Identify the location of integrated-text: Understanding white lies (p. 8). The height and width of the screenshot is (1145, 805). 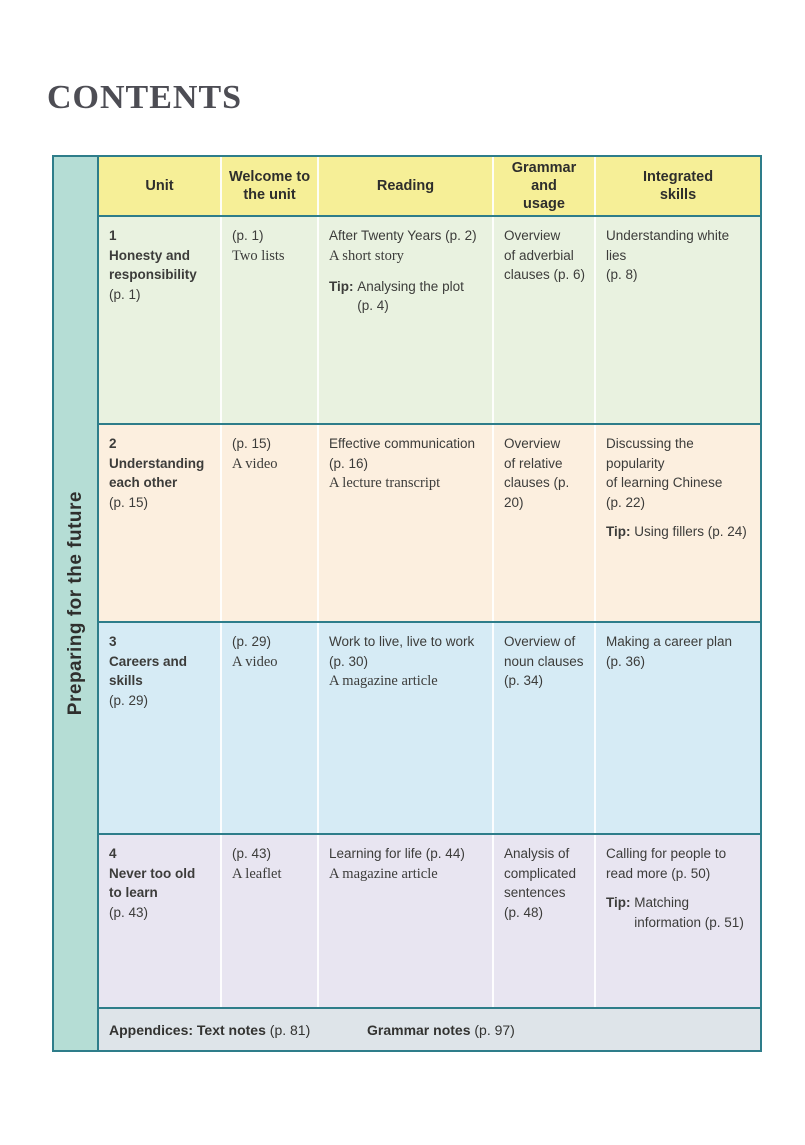
(668, 255).